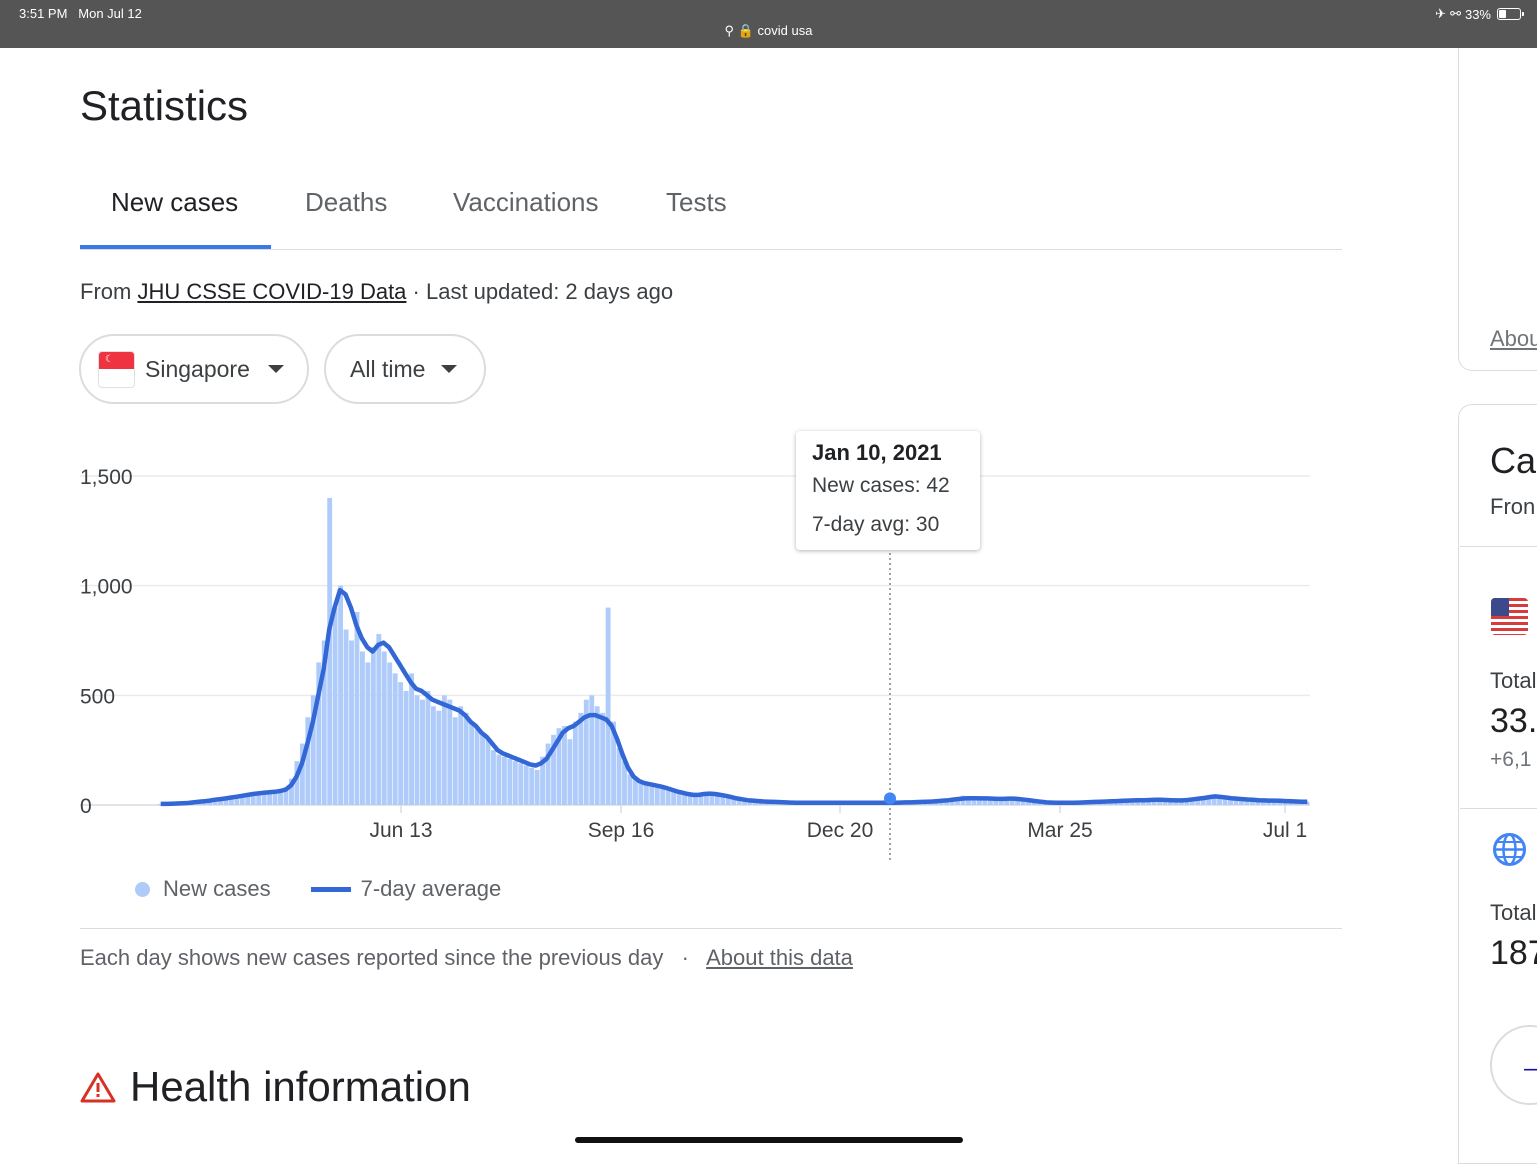 This screenshot has height=1164, width=1537. I want to click on world-total-value: 187, so click(1513, 953).